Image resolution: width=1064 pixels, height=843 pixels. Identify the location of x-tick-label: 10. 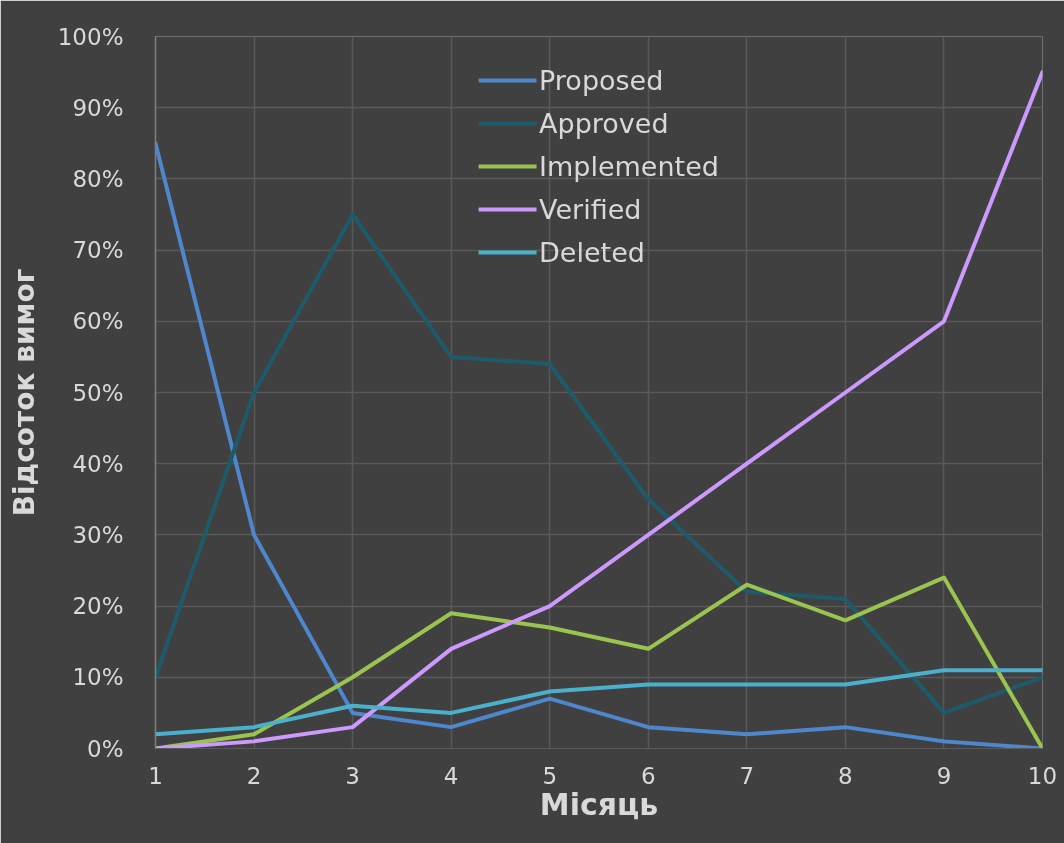
(1042, 775).